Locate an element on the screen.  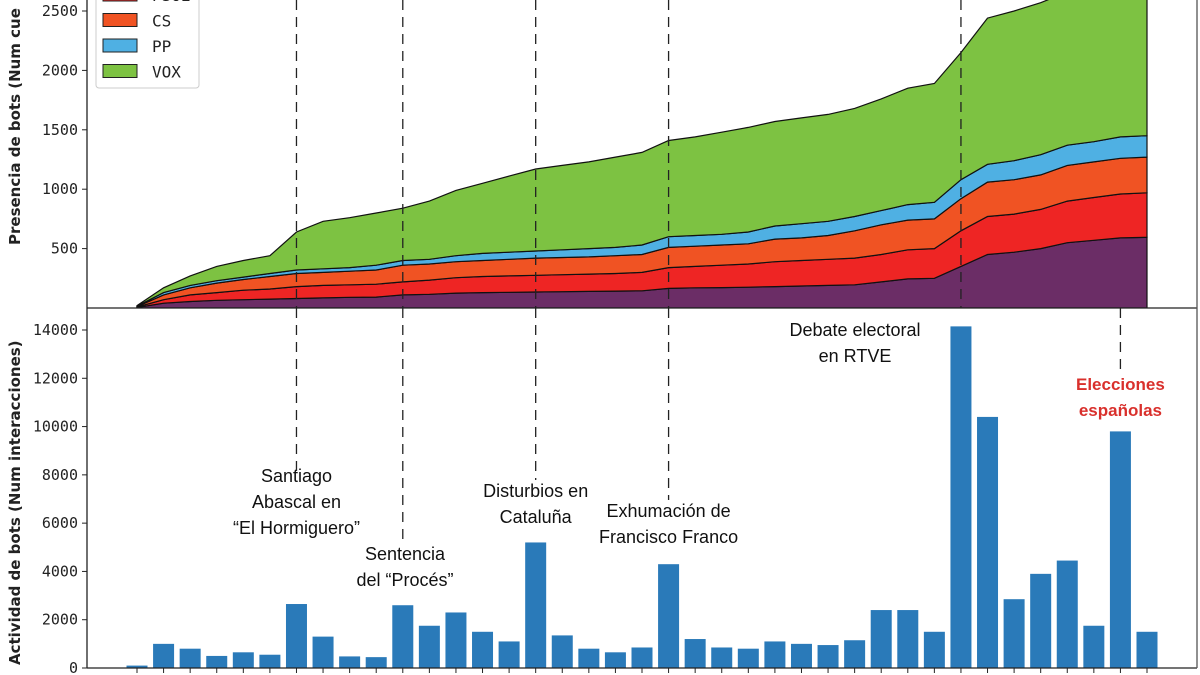
top-y-axis-label: Presencia de bots (Num cue is located at coordinates (15, 126).